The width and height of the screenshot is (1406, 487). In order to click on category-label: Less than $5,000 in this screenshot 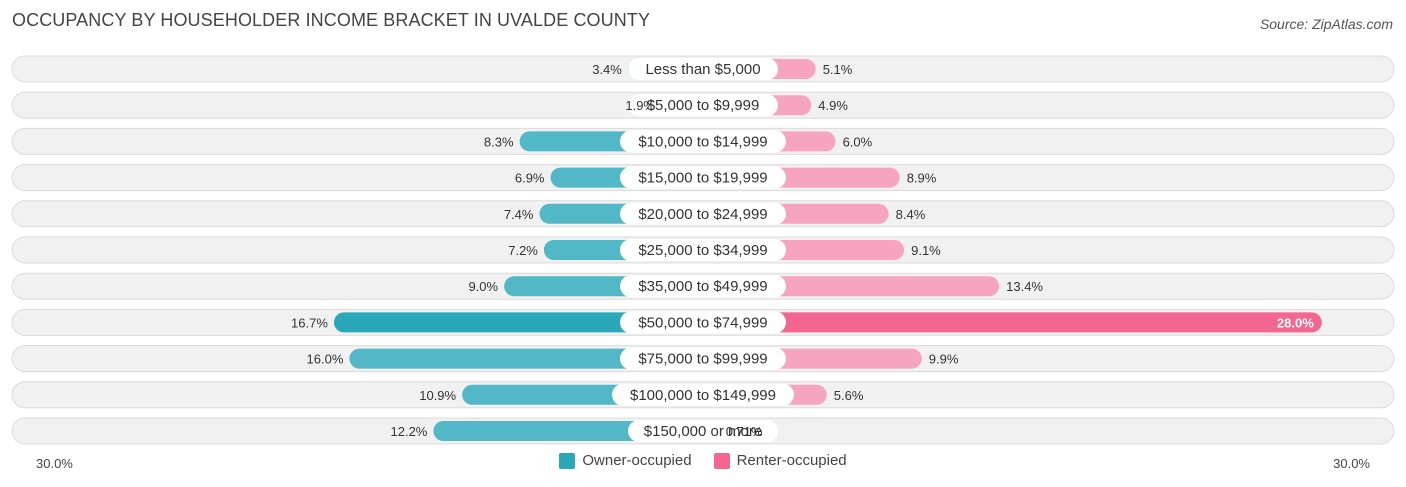, I will do `click(702, 69)`.